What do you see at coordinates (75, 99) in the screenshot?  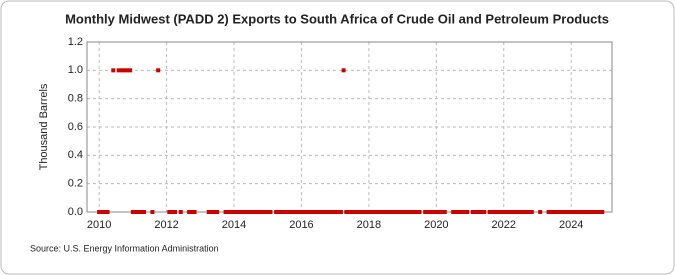 I see `y-tick-label: 0.8` at bounding box center [75, 99].